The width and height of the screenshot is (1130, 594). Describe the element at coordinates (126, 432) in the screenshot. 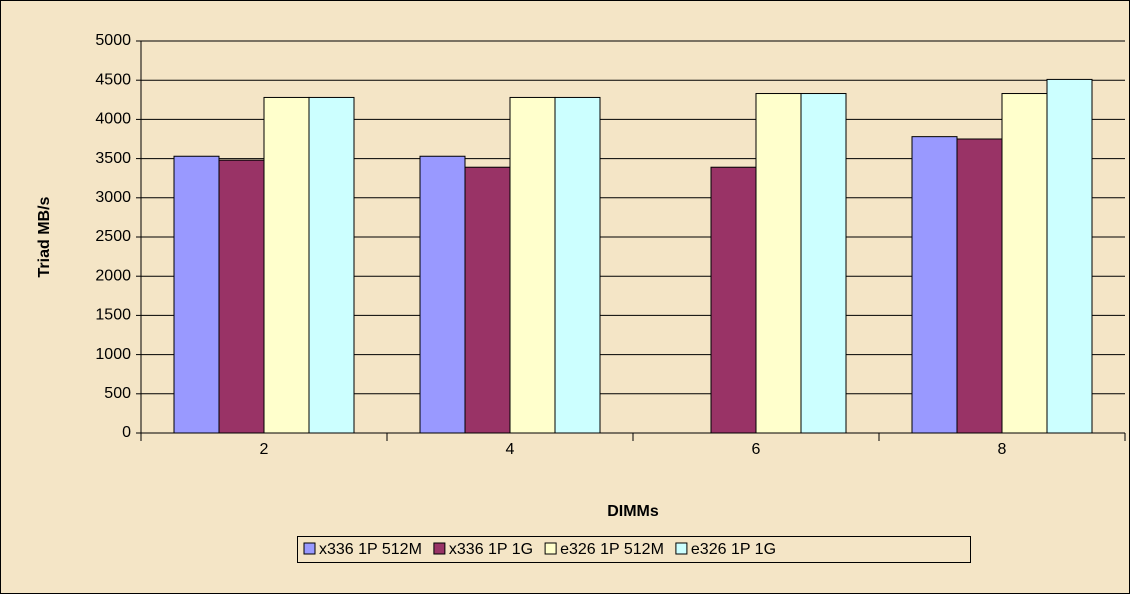

I see `y-tick-label: 0` at that location.